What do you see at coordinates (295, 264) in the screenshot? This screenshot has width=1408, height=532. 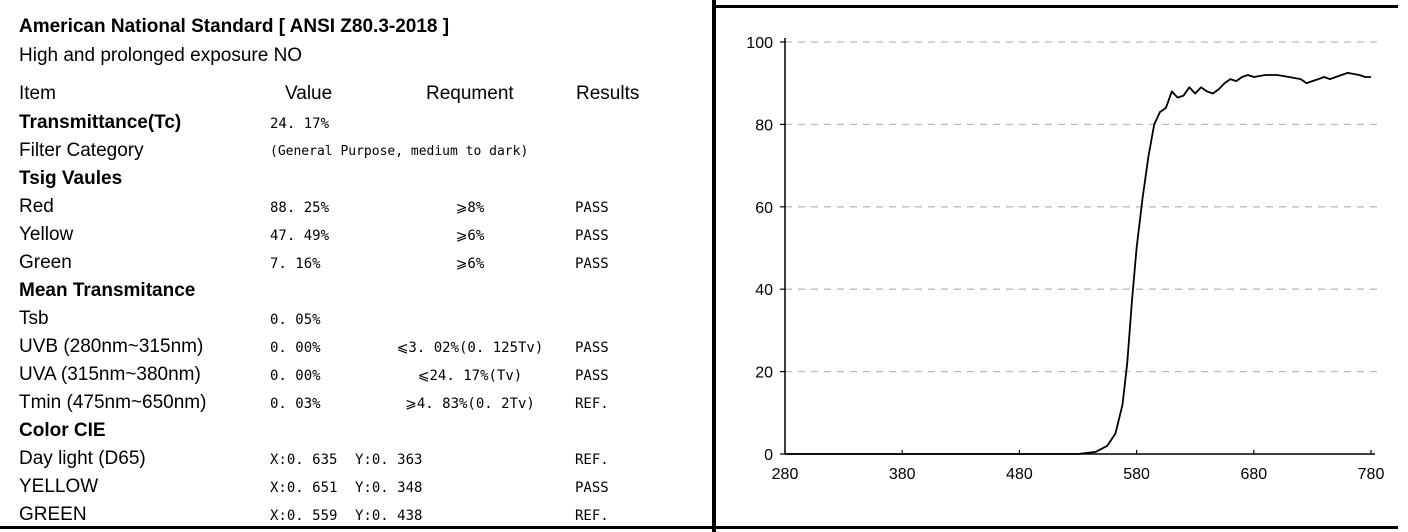 I see `row-value: 7. 16%` at bounding box center [295, 264].